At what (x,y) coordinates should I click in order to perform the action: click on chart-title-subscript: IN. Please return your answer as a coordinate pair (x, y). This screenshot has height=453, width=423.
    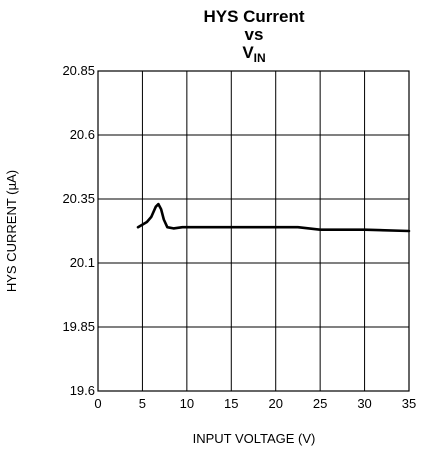
    Looking at the image, I should click on (260, 58).